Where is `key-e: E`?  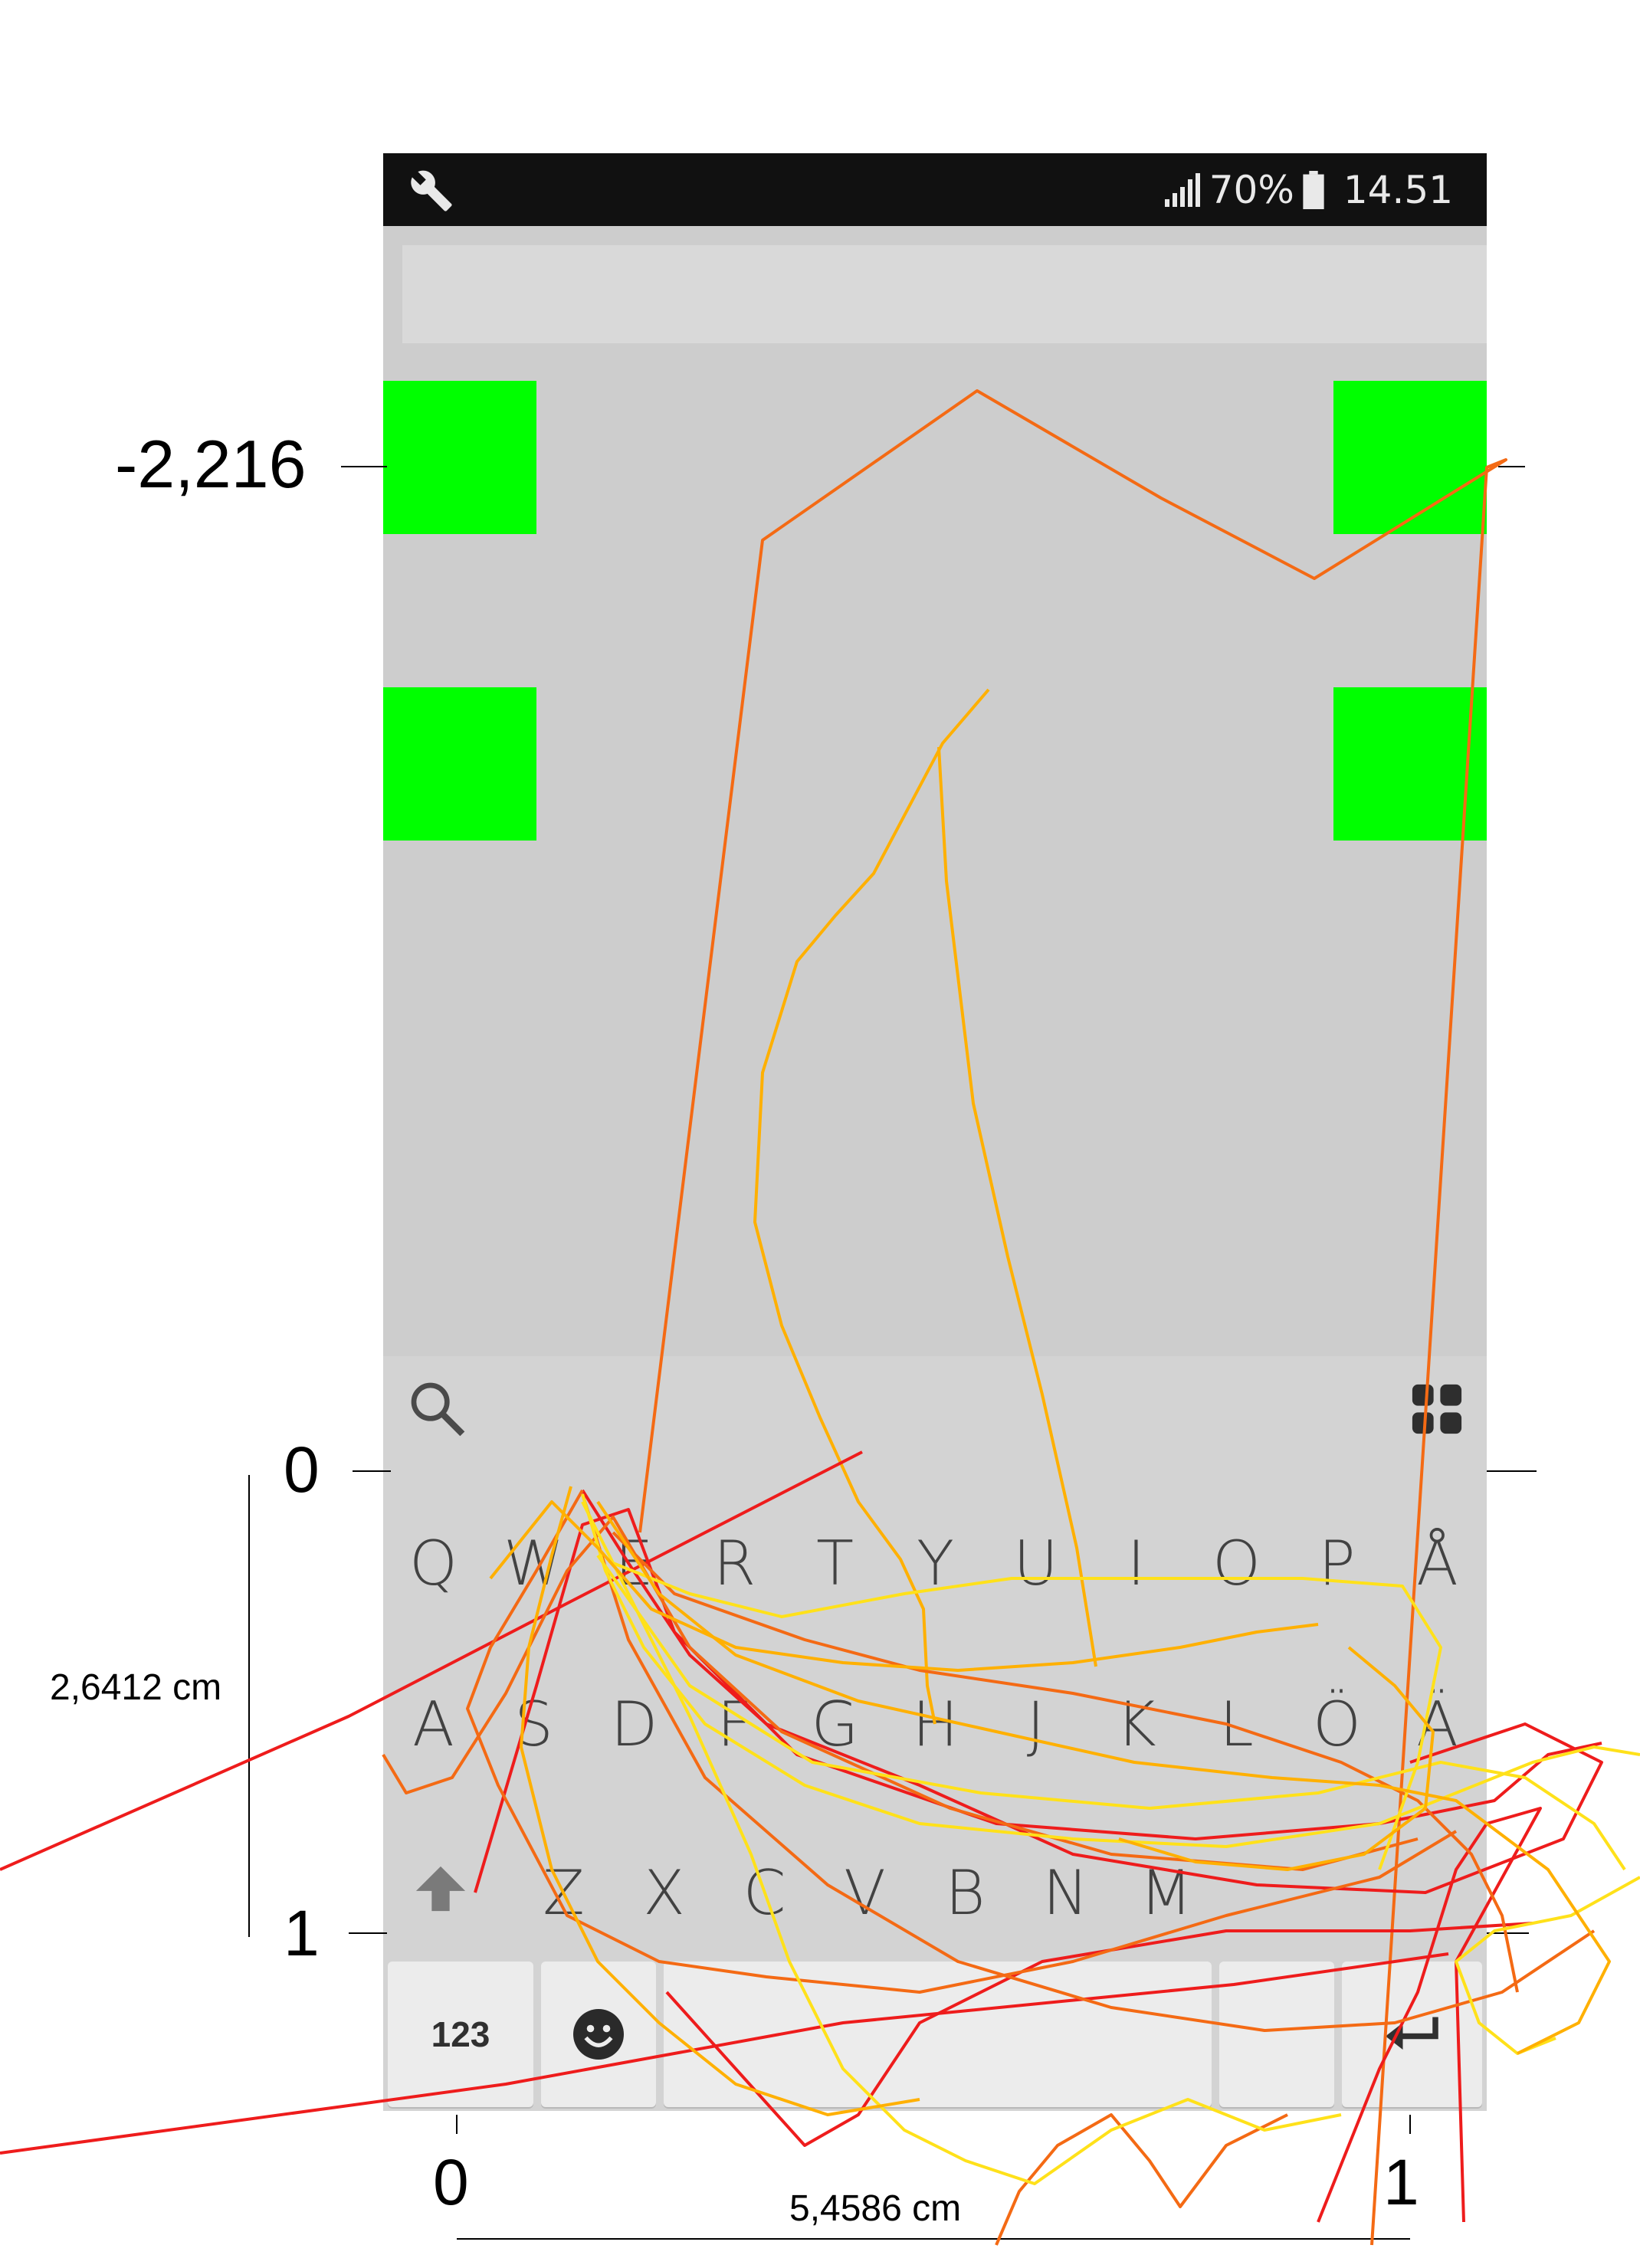 key-e: E is located at coordinates (634, 1563).